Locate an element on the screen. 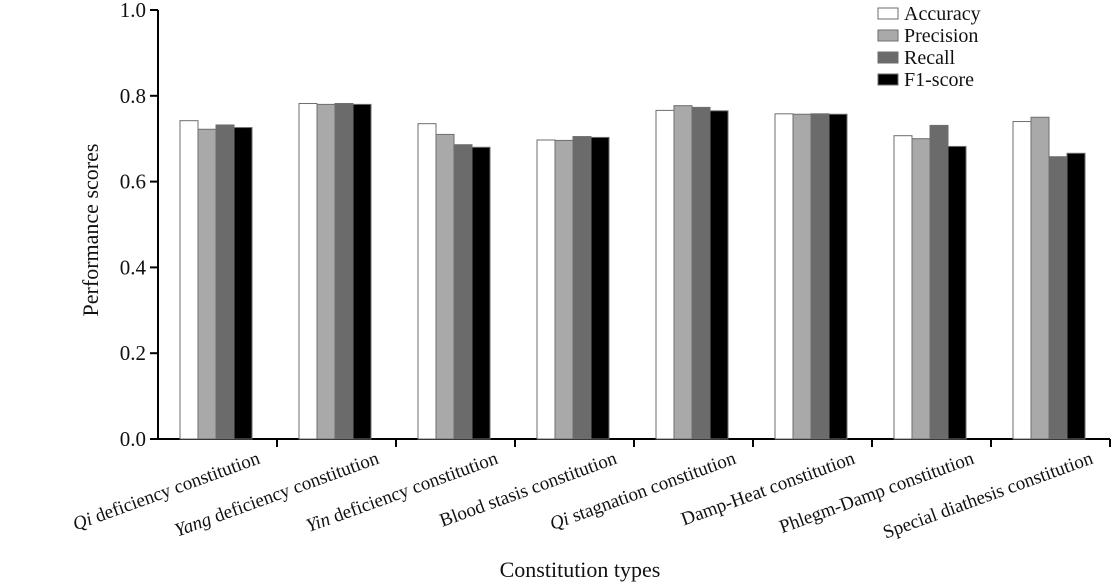 Image resolution: width=1120 pixels, height=585 pixels. category-label-text: Special diathesis constitution is located at coordinates (988, 496).